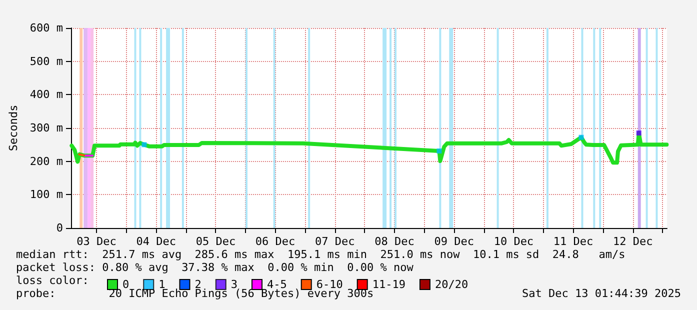  Describe the element at coordinates (126, 284) in the screenshot. I see `legend-label: 0` at that location.